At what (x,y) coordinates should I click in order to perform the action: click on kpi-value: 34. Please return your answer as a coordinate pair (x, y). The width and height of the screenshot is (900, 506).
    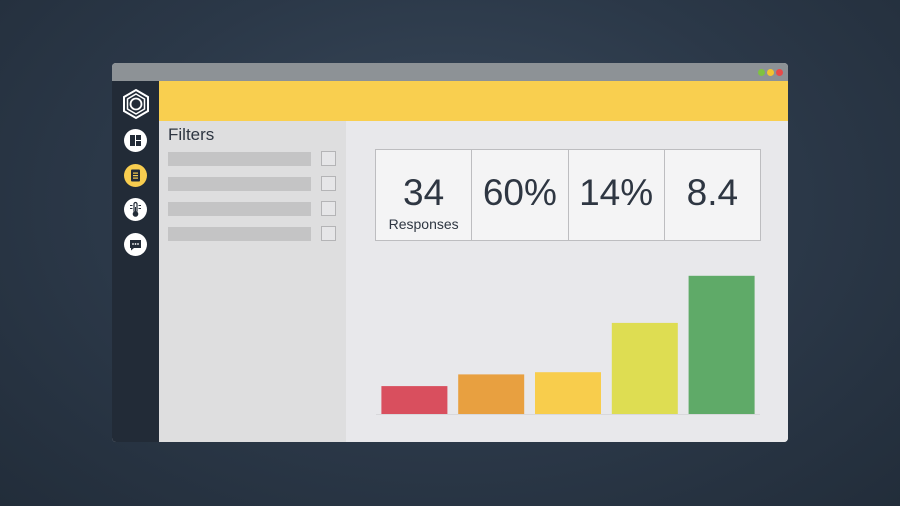
    Looking at the image, I should click on (424, 192).